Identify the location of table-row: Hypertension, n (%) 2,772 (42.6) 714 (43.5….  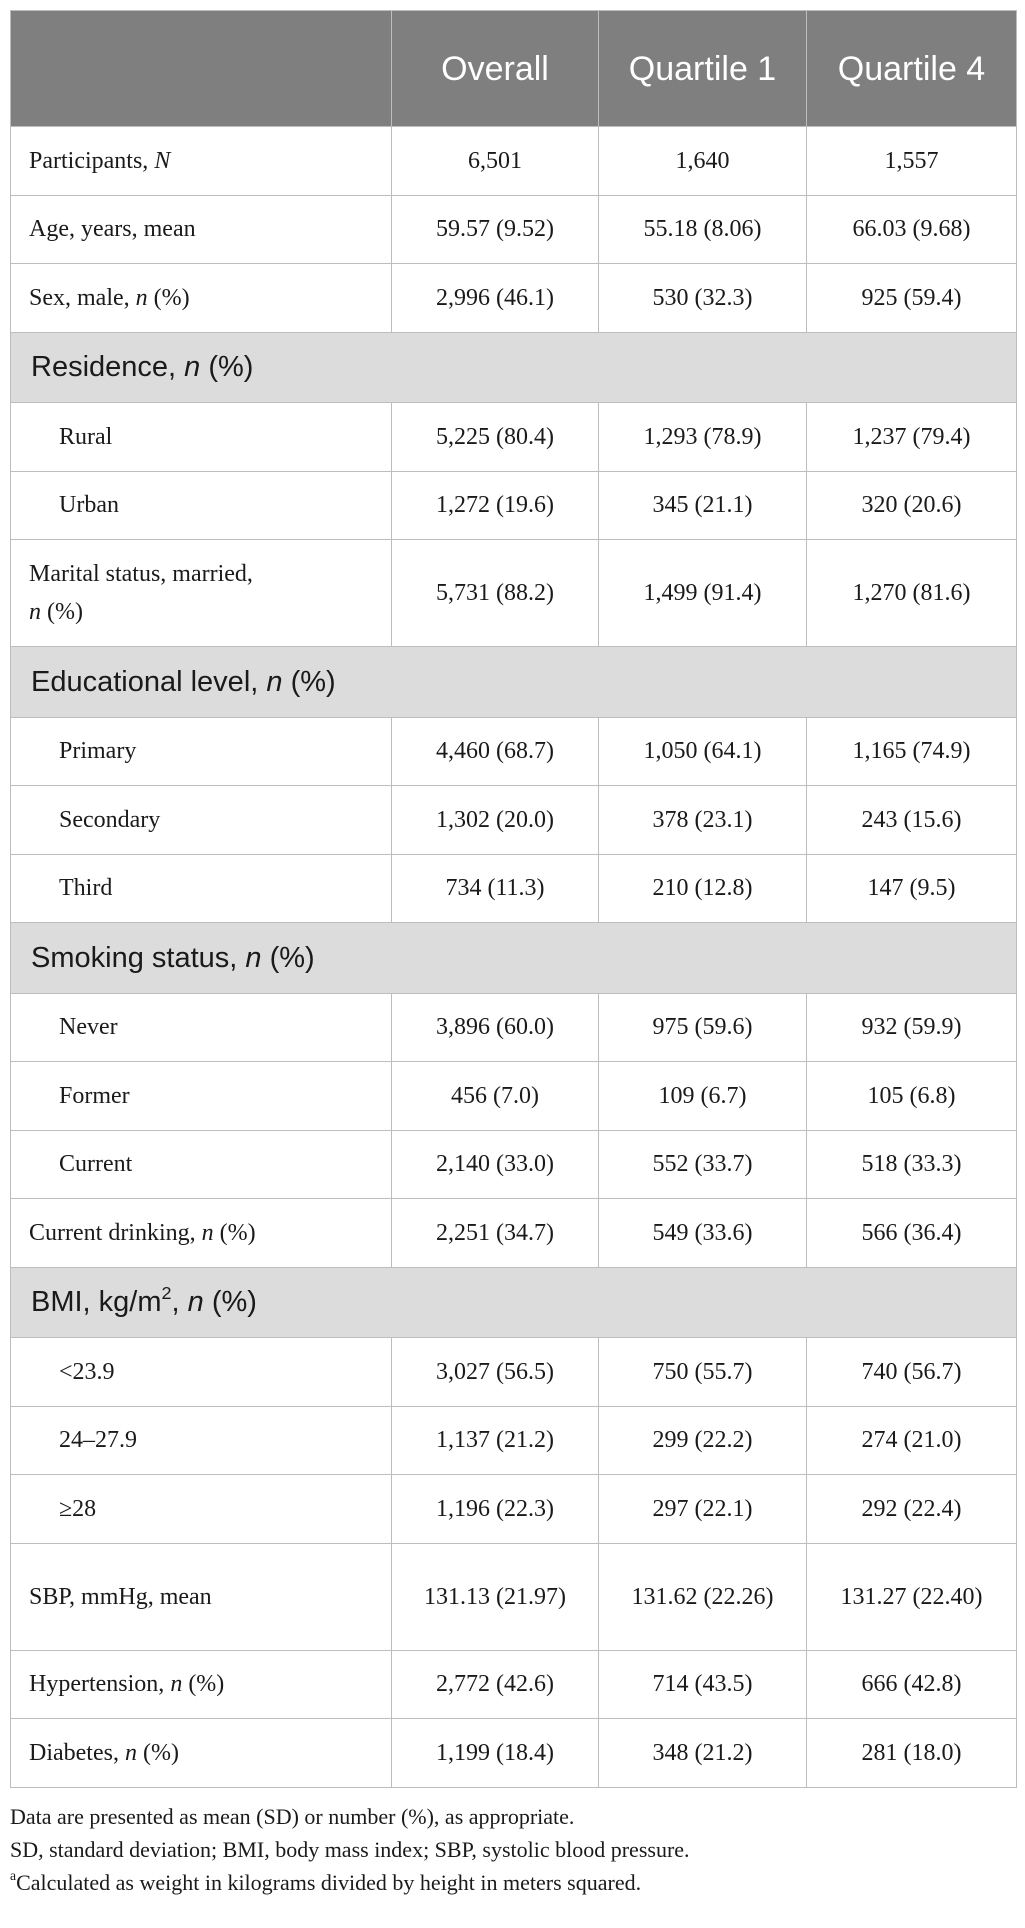
(513, 1684).